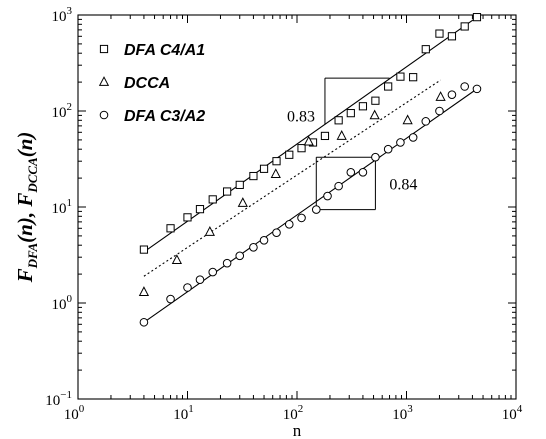 The width and height of the screenshot is (546, 439). What do you see at coordinates (62, 303) in the screenshot?
I see `y-tick-label: 10⁰` at bounding box center [62, 303].